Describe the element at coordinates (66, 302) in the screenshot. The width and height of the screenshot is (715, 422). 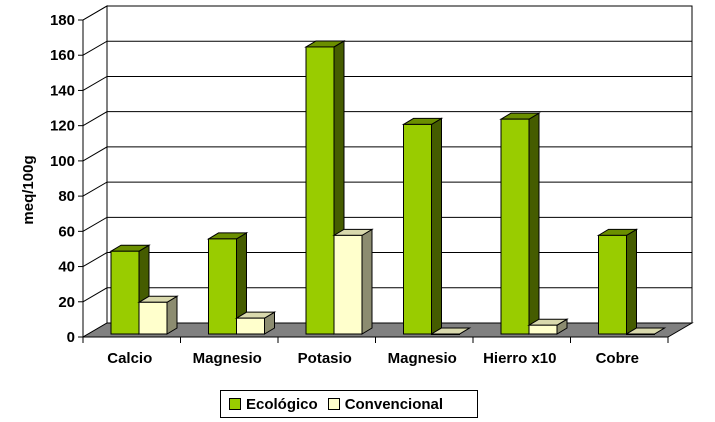
I see `y-tick-label: 20` at that location.